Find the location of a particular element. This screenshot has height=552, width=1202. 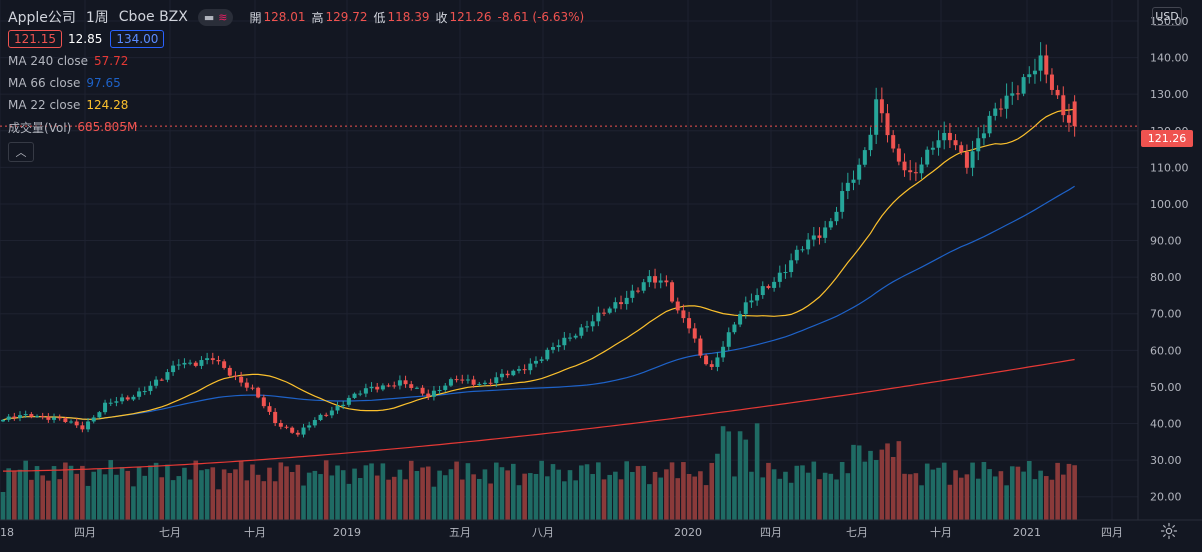

indicator-ma66: MA 66 close 97.65 is located at coordinates (299, 83).